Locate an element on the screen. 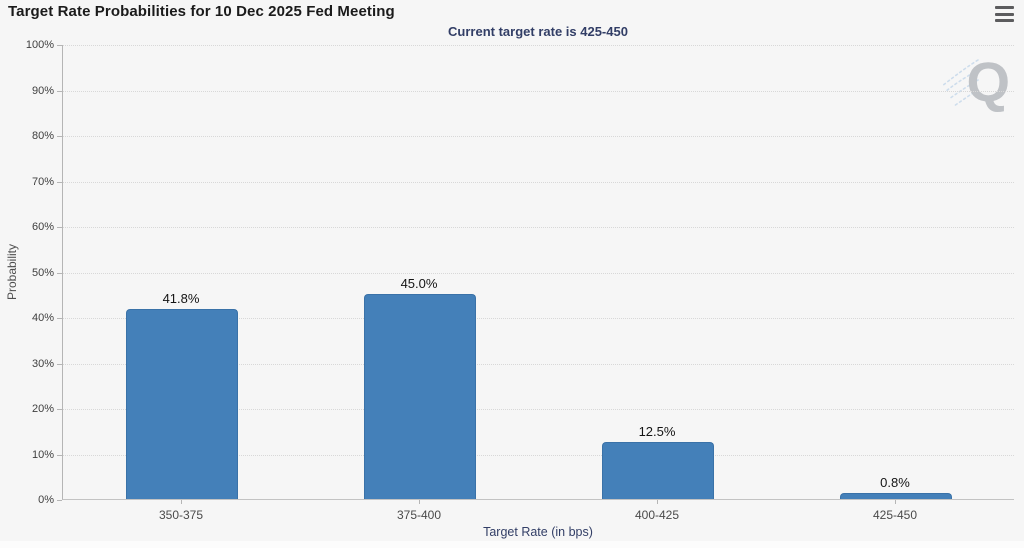  y-axis-tick-label: 70% is located at coordinates (42, 181).